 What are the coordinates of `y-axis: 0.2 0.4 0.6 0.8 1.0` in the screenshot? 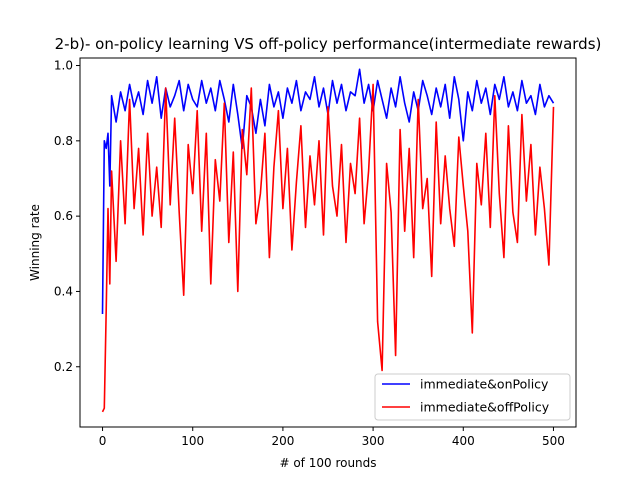 It's located at (67, 216).